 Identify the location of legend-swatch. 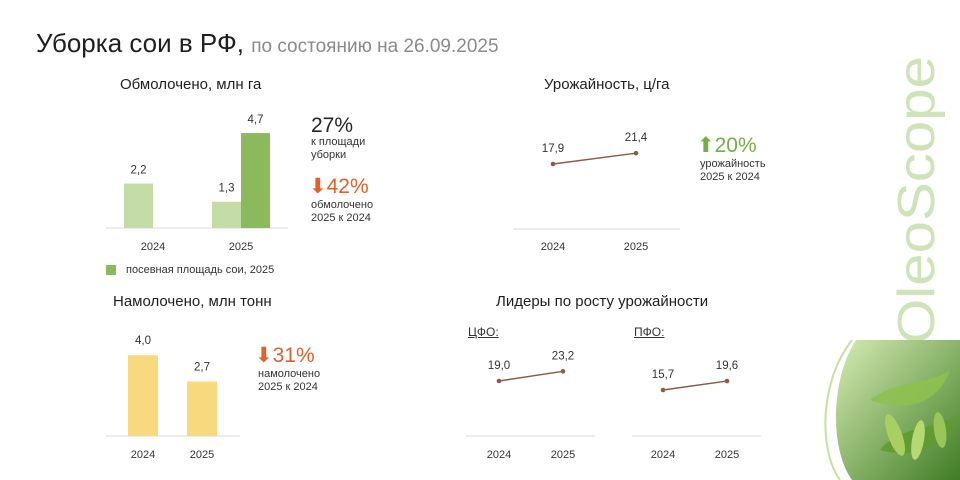
(111, 270).